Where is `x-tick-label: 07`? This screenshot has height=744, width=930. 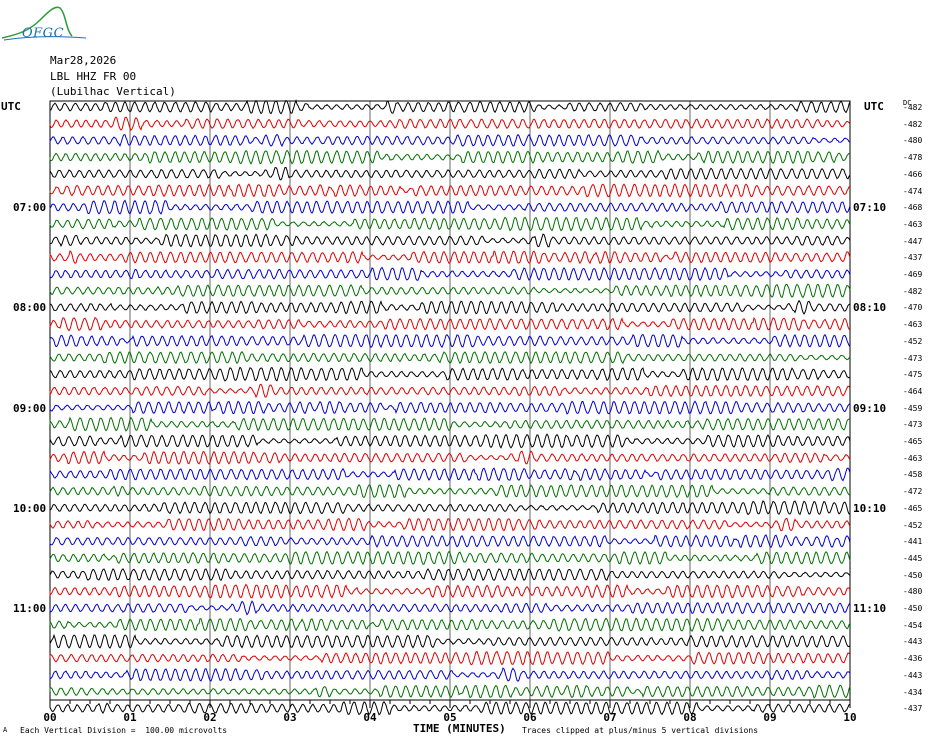
x-tick-label: 07 is located at coordinates (610, 717).